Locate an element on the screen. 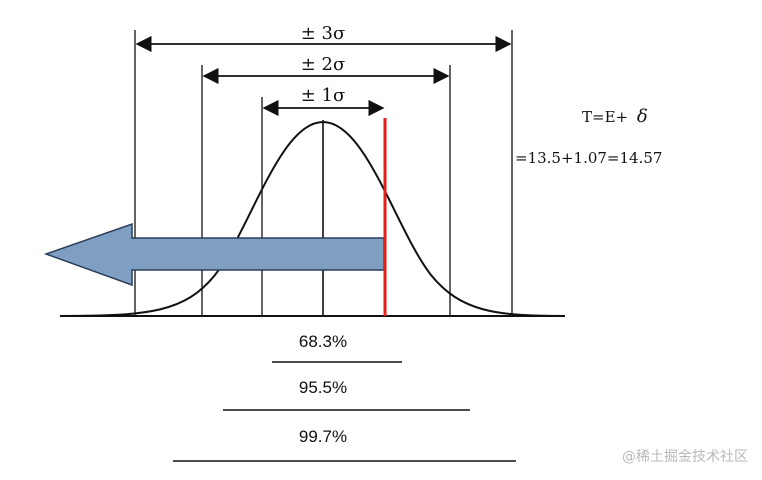  percent-99-label: 99.7% is located at coordinates (323, 436).